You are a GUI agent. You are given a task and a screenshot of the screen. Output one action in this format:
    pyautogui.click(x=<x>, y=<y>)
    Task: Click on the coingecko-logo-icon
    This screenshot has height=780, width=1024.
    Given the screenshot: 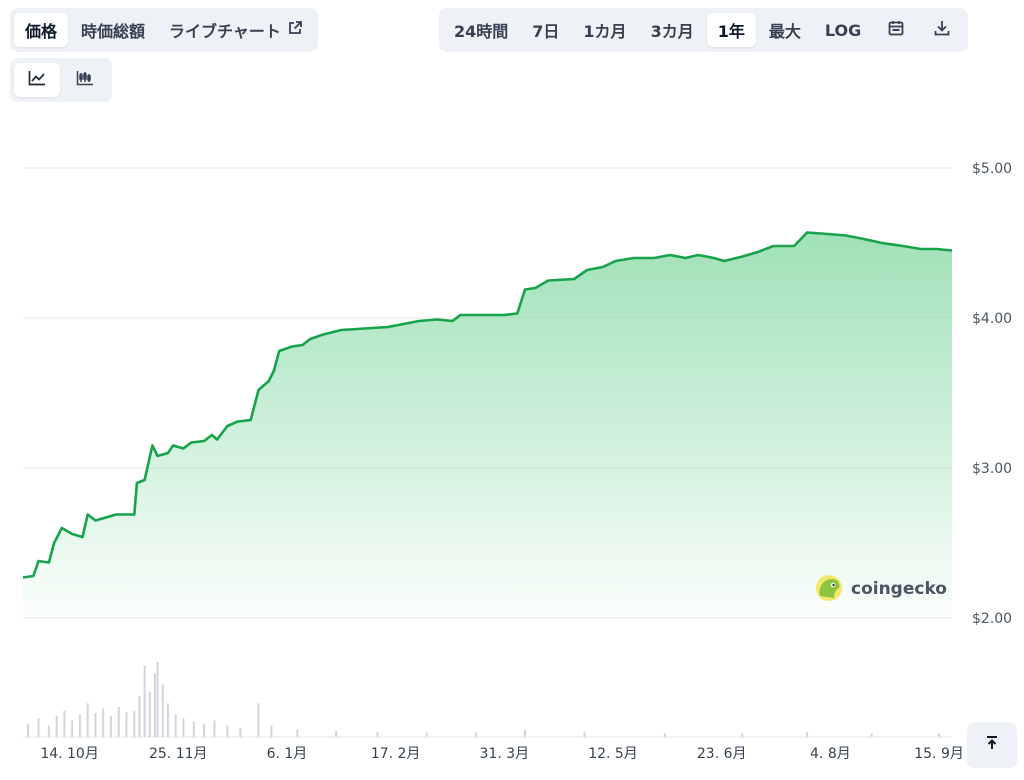 What is the action you would take?
    pyautogui.click(x=829, y=588)
    